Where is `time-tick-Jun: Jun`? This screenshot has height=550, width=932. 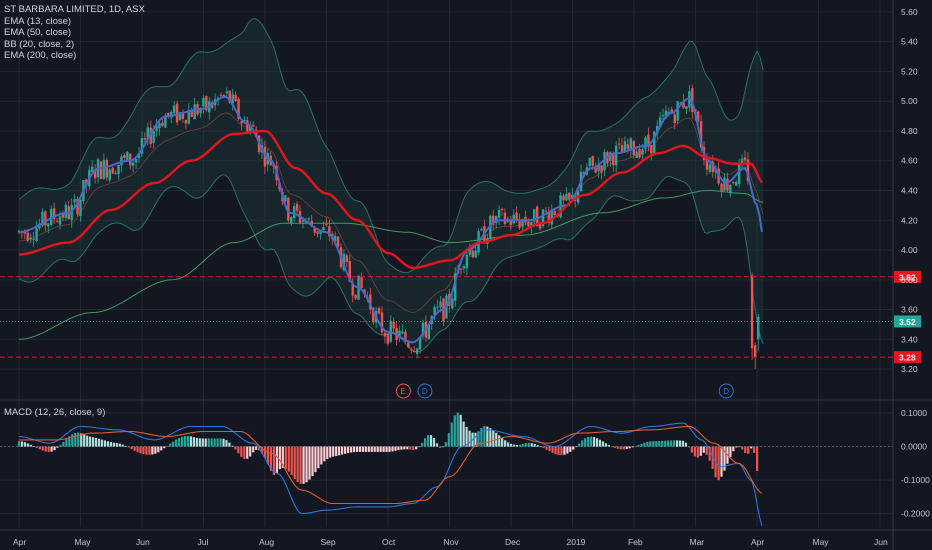
time-tick-Jun: Jun is located at coordinates (143, 542).